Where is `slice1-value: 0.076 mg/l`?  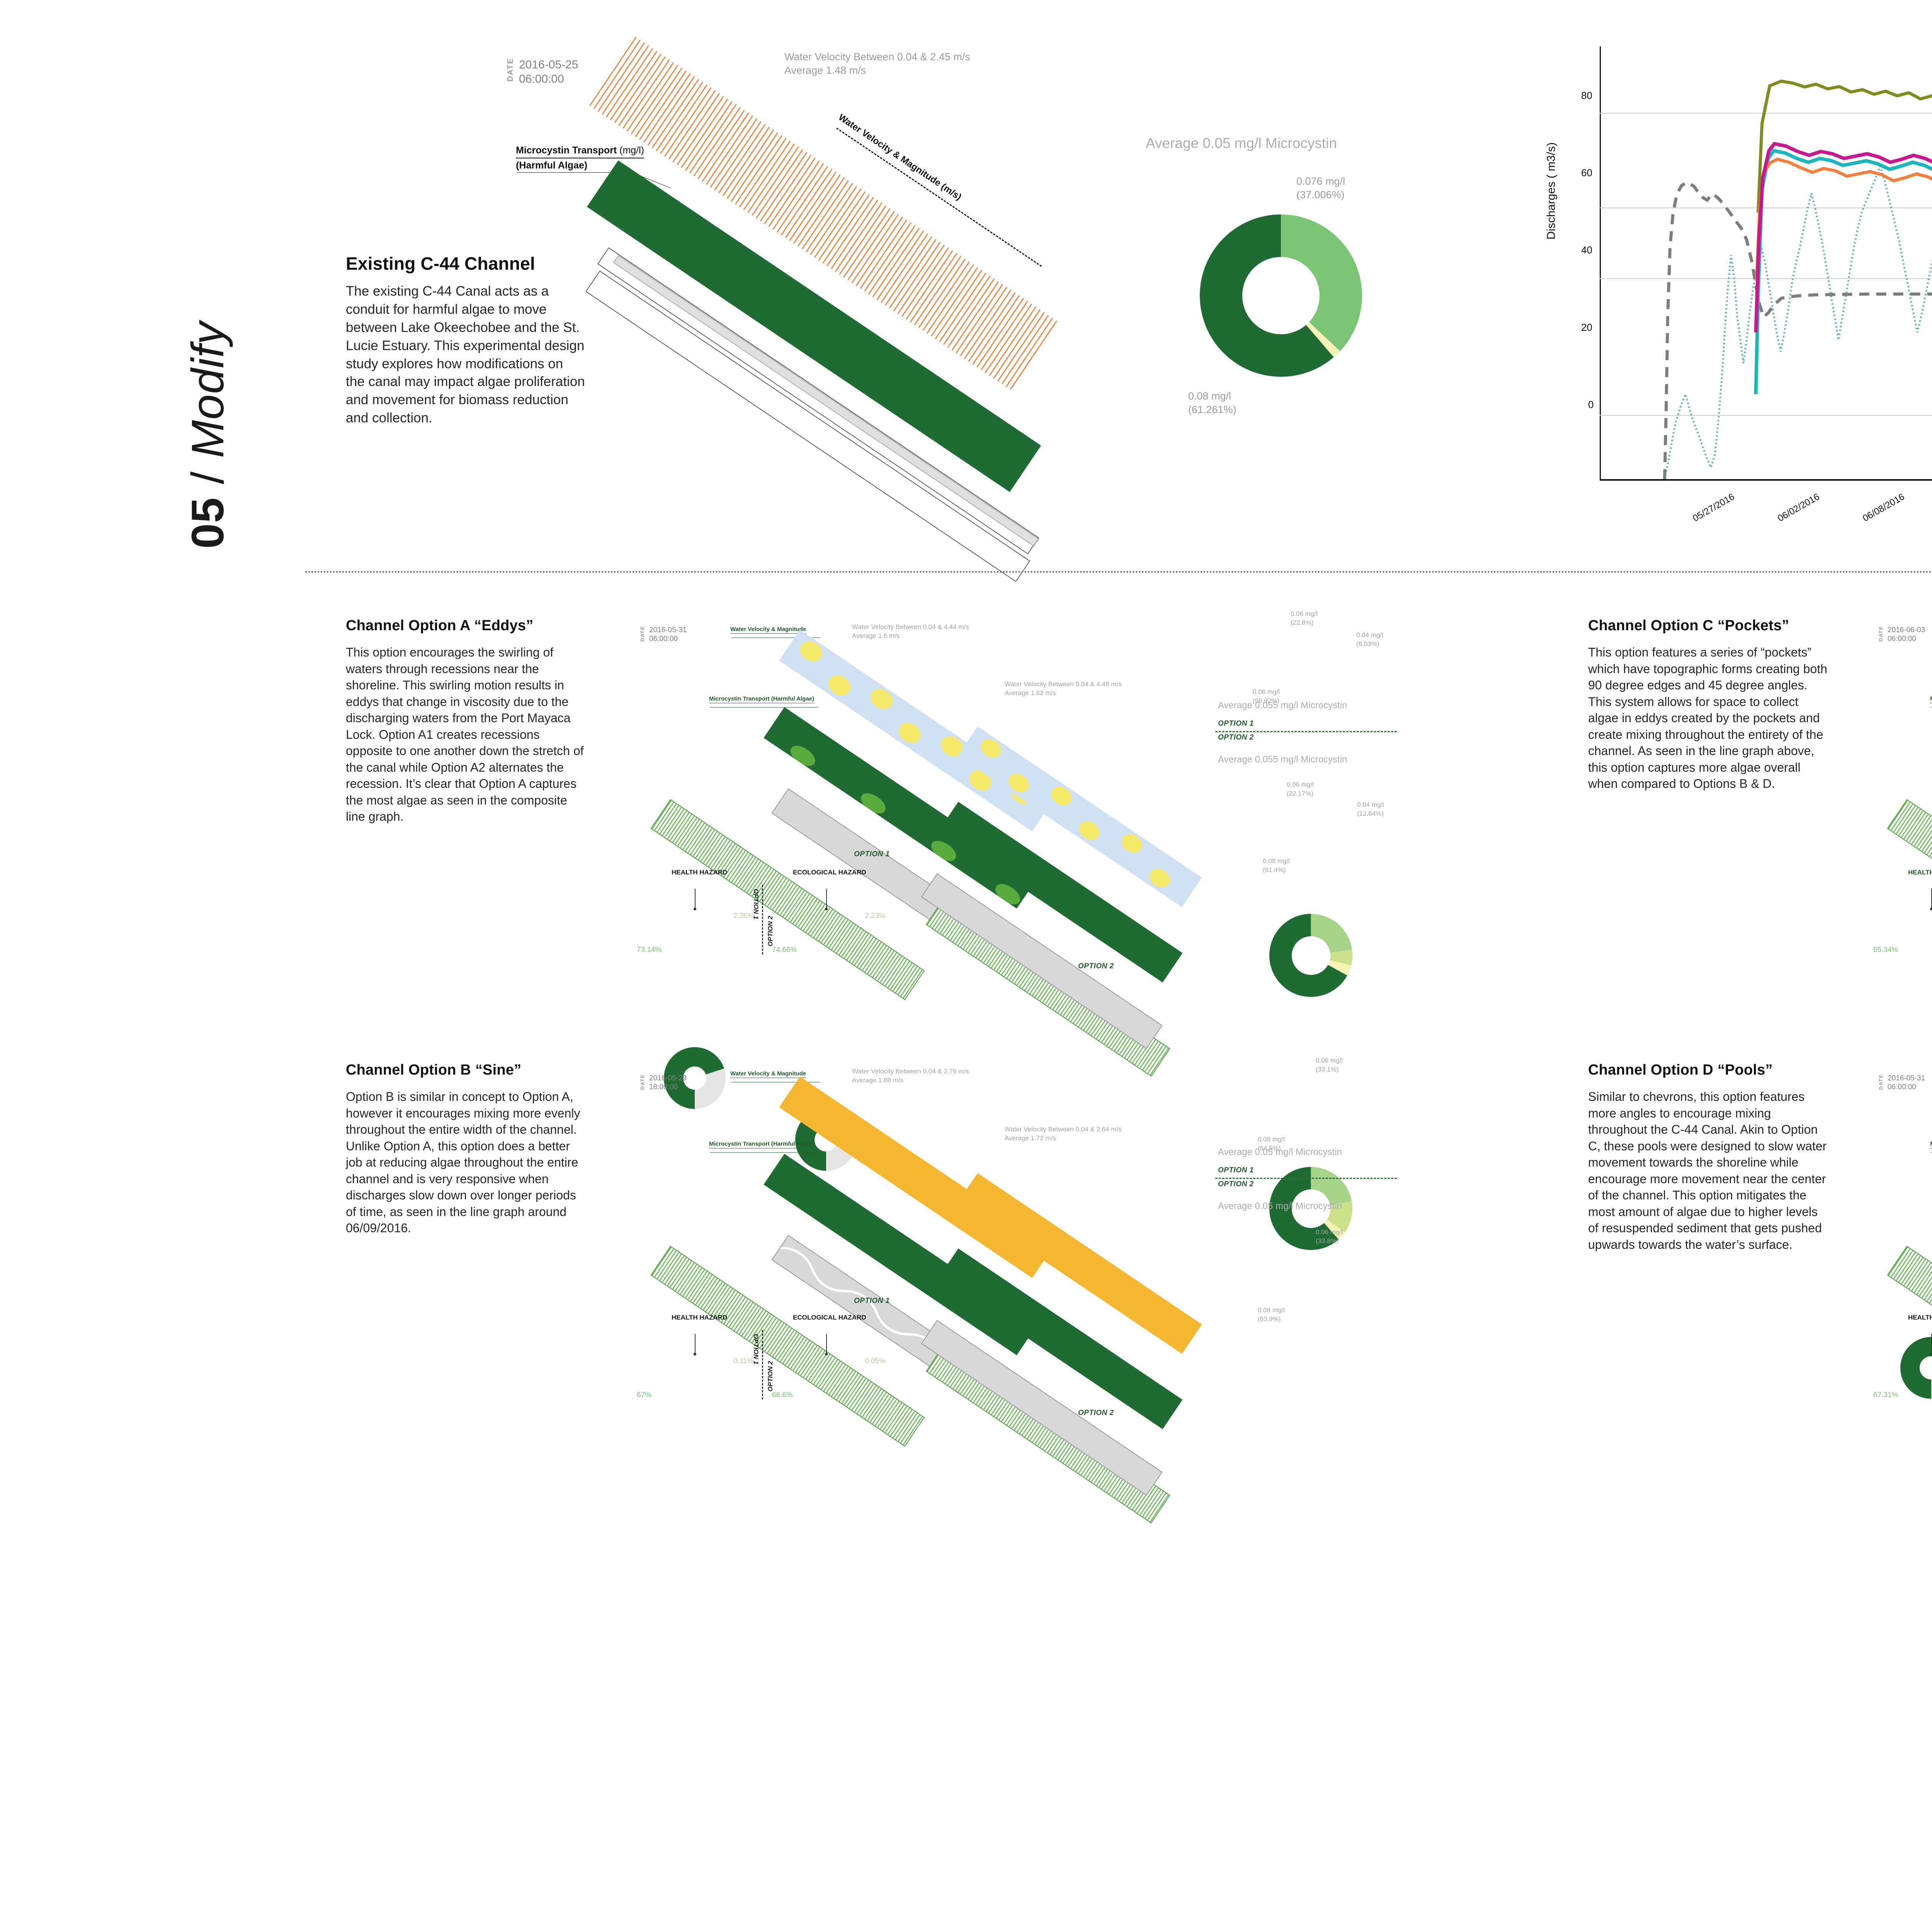
slice1-value: 0.076 mg/l is located at coordinates (1320, 181).